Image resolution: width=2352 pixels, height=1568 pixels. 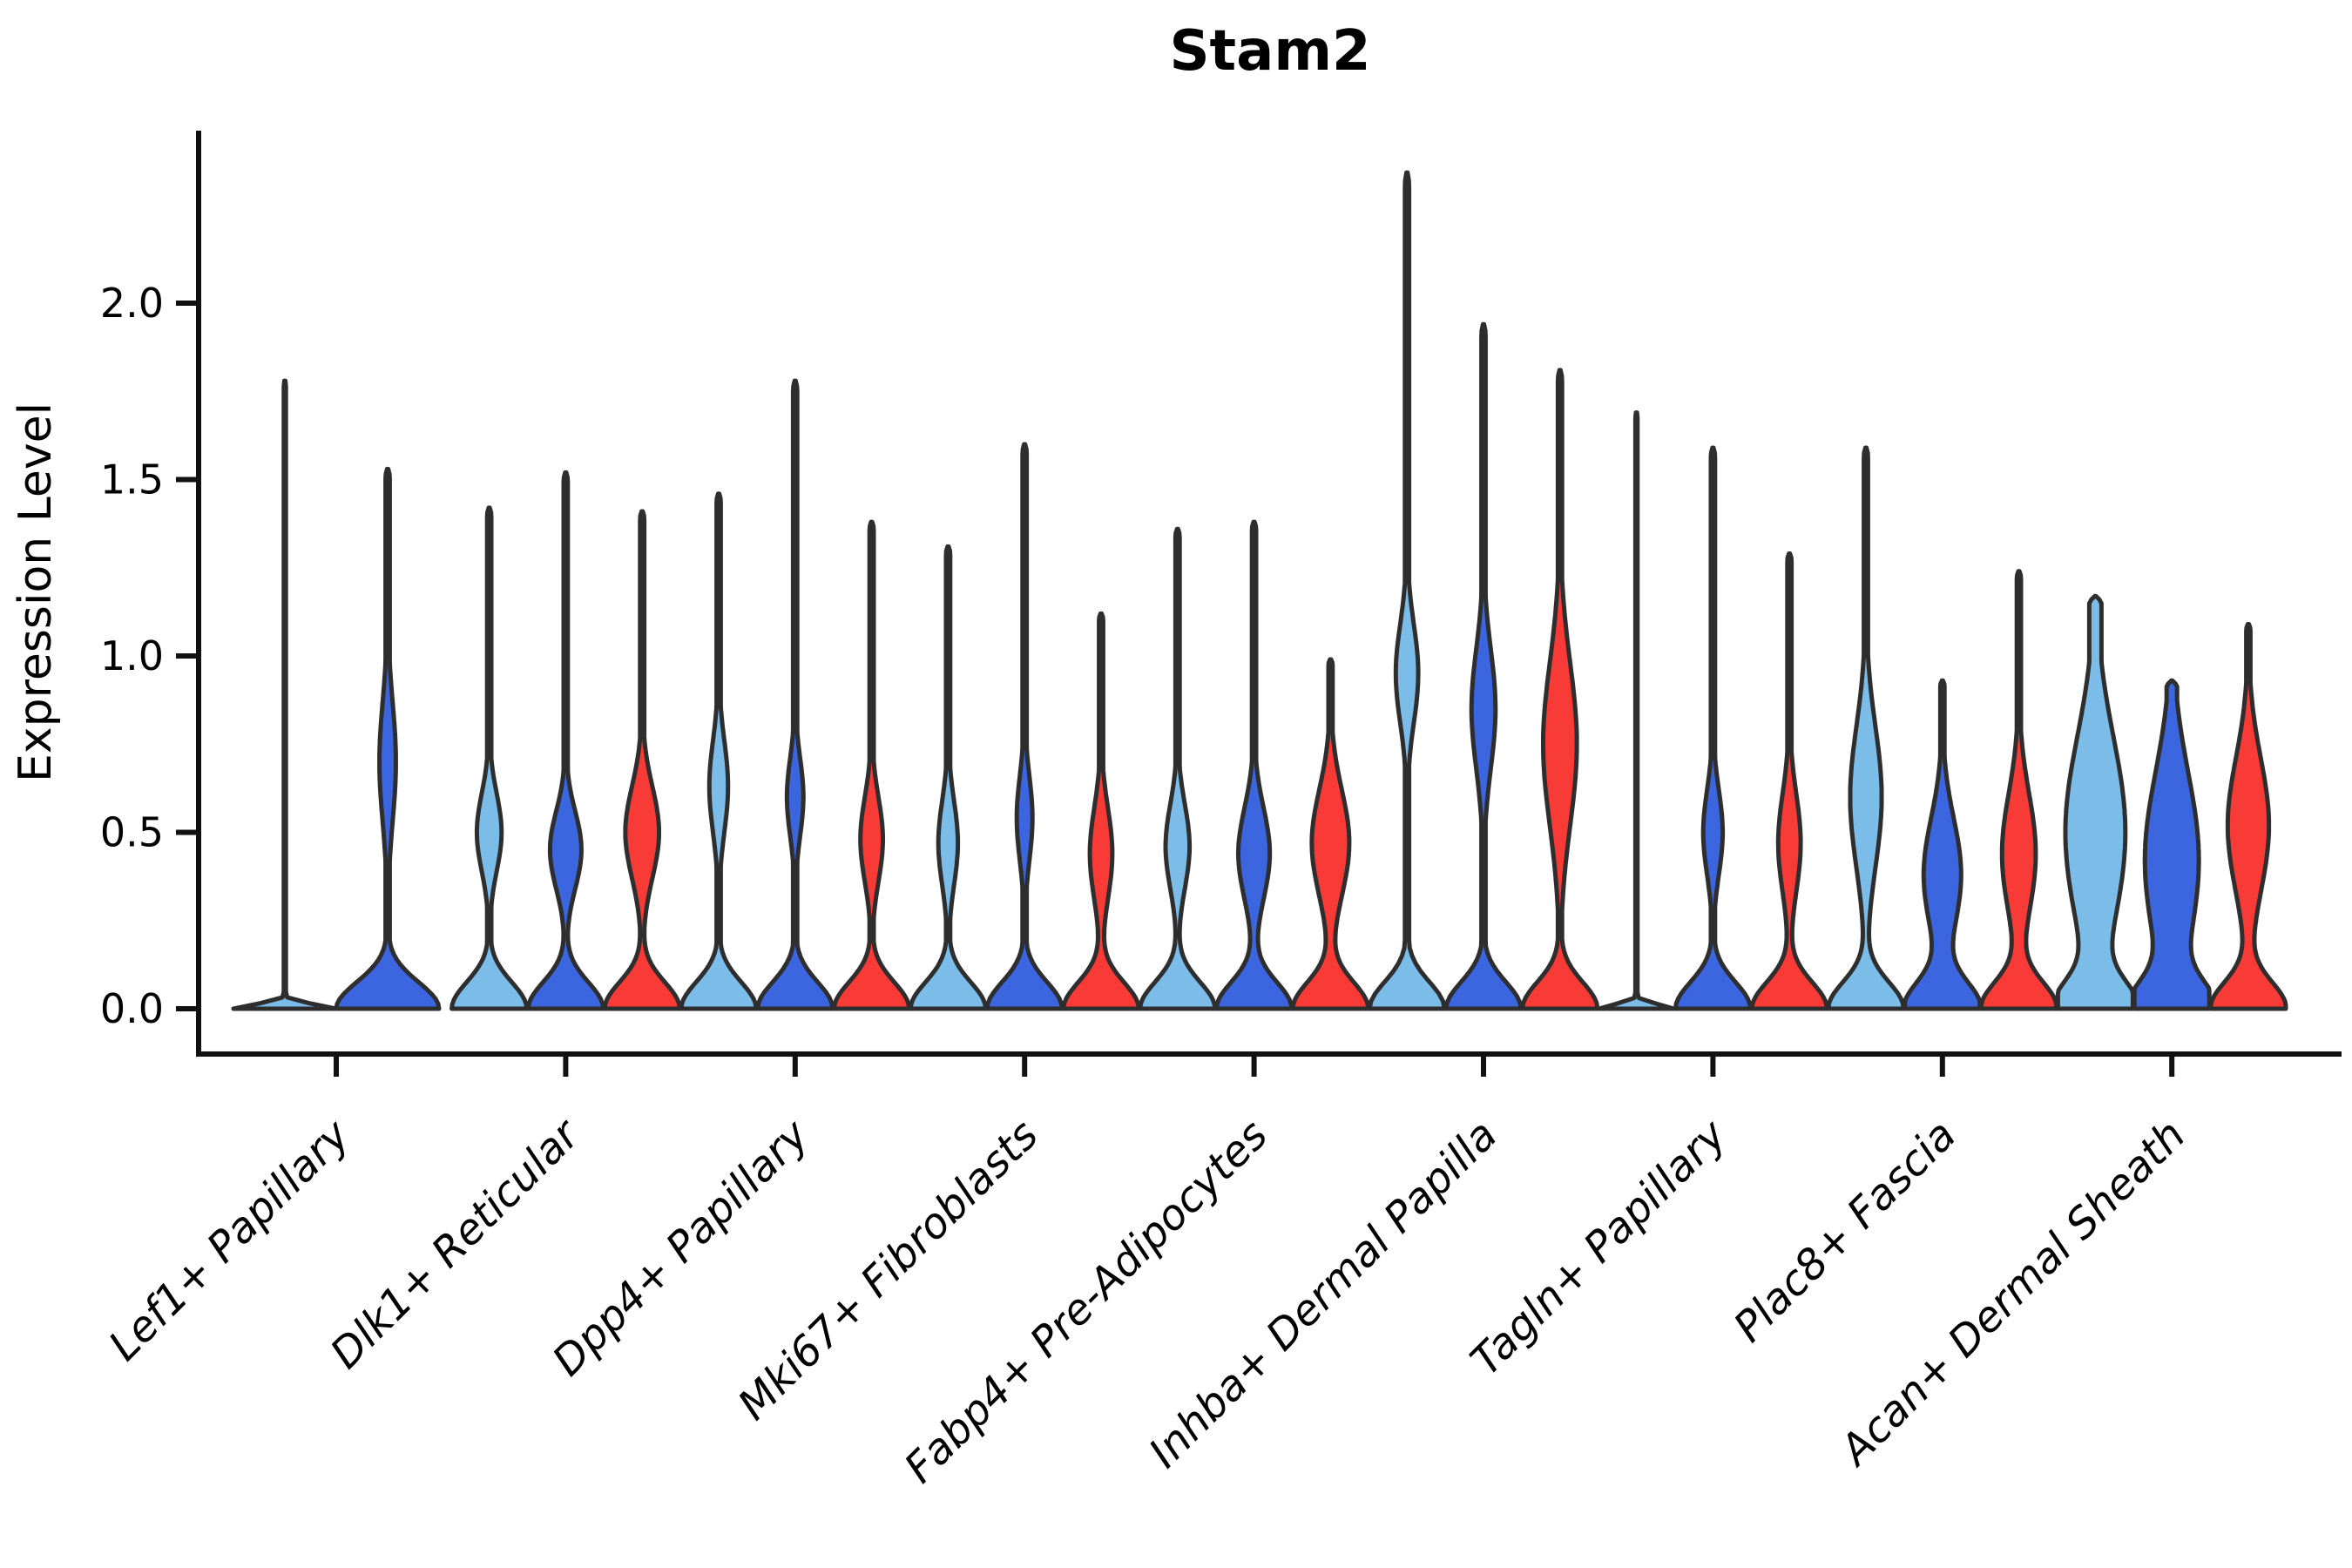 I want to click on x-tick-label-1: Dlk1+ Reticular, so click(x=456, y=1244).